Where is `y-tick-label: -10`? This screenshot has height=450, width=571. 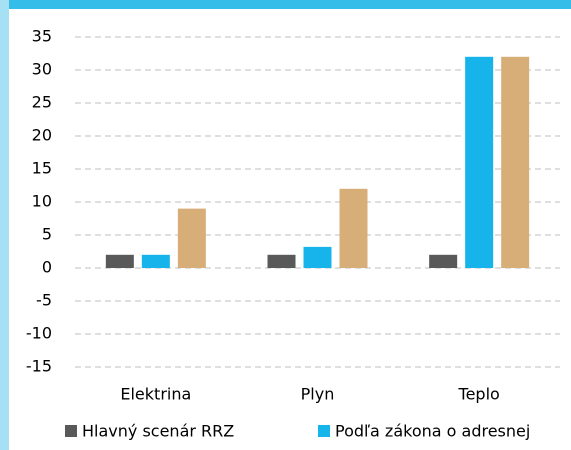
y-tick-label: -10 is located at coordinates (39, 333).